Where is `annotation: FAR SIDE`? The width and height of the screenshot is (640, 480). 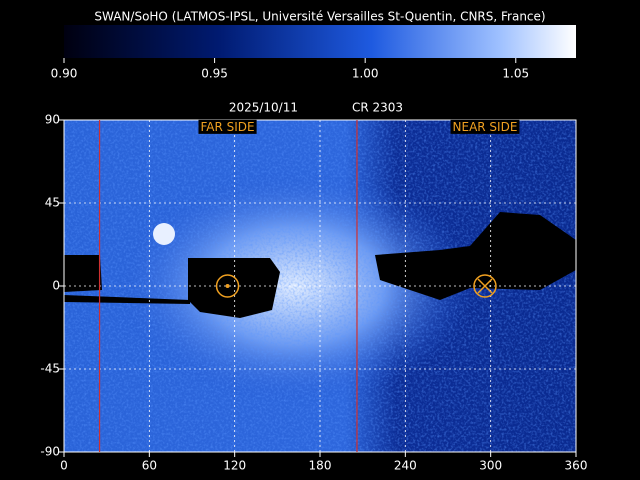
annotation: FAR SIDE is located at coordinates (227, 127).